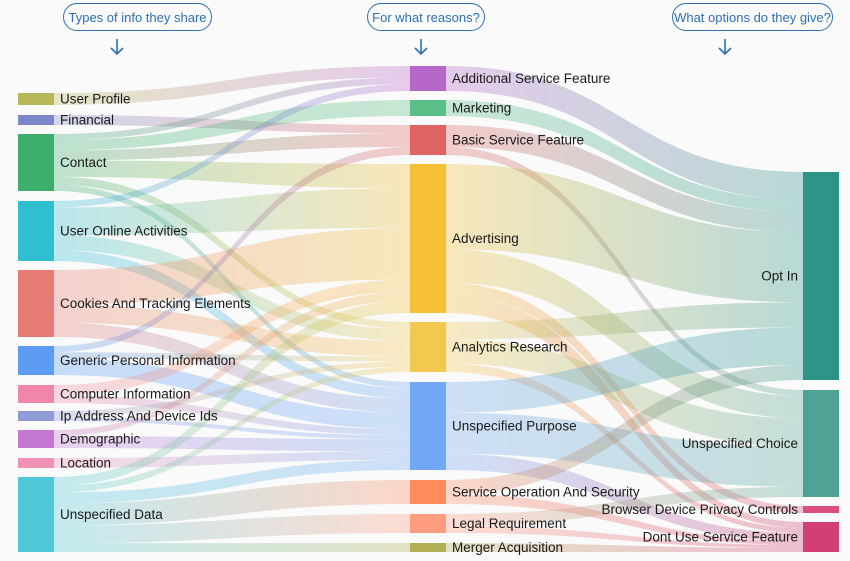 Image resolution: width=850 pixels, height=561 pixels. I want to click on link-contact-to-marketing, so click(232, 125).